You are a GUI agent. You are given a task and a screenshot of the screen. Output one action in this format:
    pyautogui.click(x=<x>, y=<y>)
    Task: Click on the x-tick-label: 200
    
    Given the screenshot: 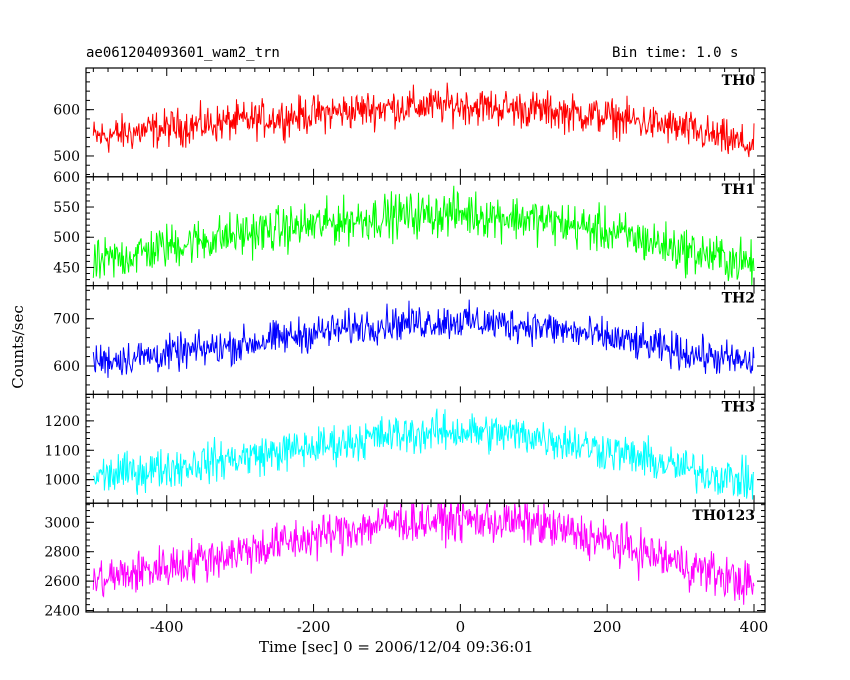 What is the action you would take?
    pyautogui.click(x=607, y=627)
    